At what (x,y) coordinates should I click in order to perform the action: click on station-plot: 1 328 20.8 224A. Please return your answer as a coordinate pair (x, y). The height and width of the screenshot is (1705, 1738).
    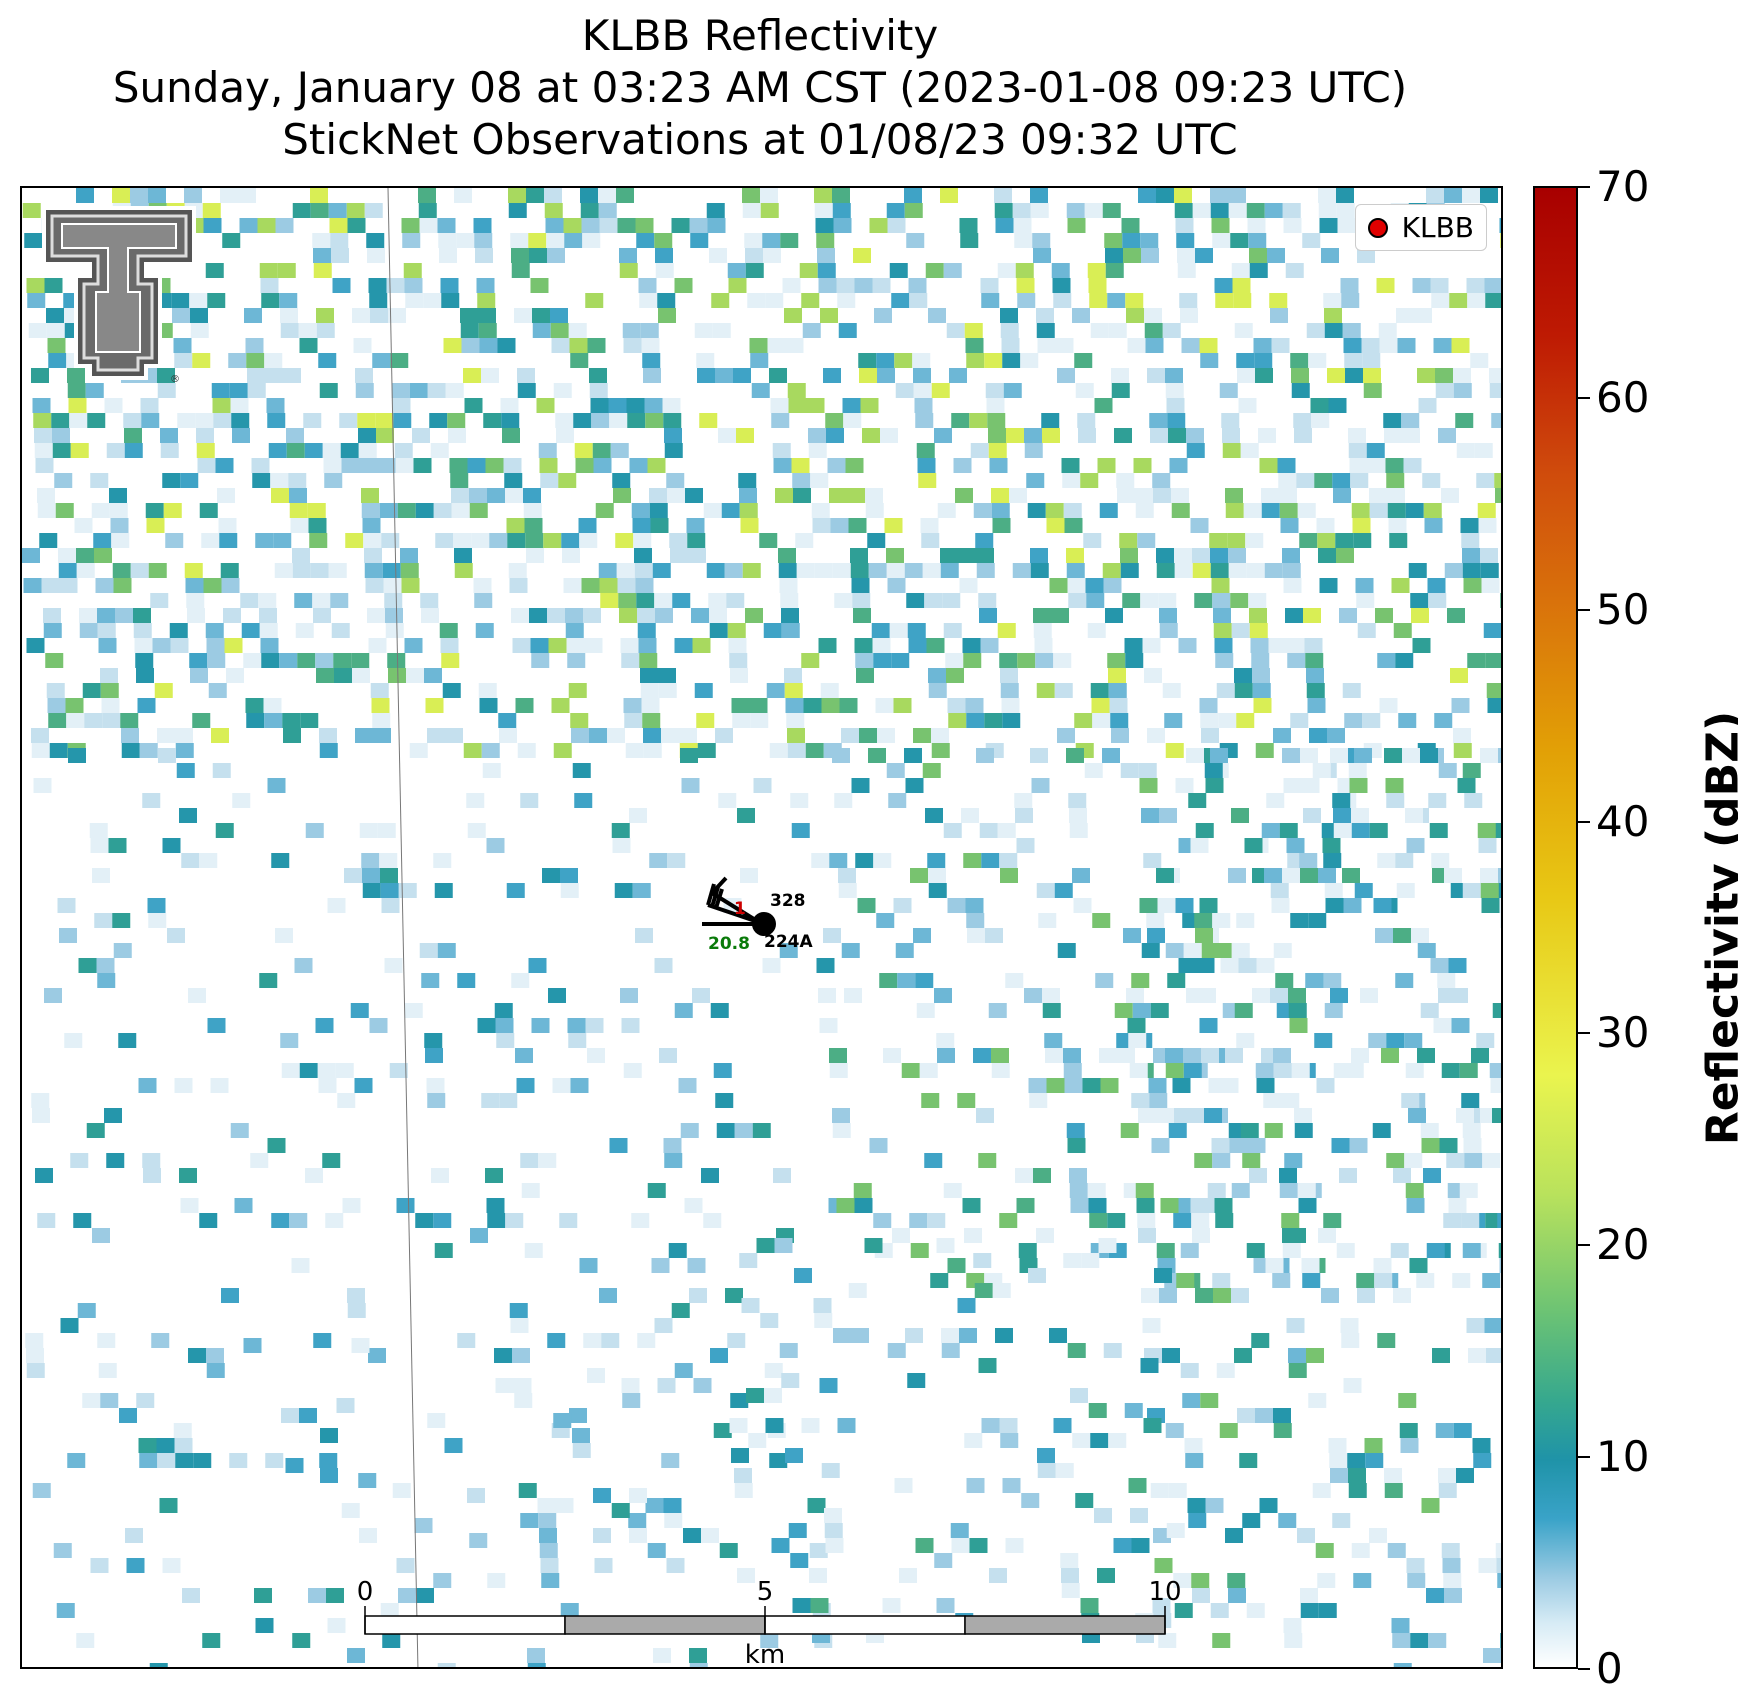
    Looking at the image, I should click on (757, 915).